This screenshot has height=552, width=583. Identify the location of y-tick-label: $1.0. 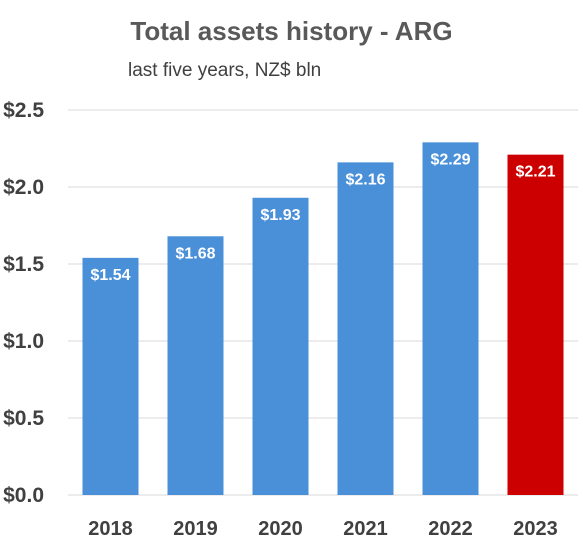
(23, 341).